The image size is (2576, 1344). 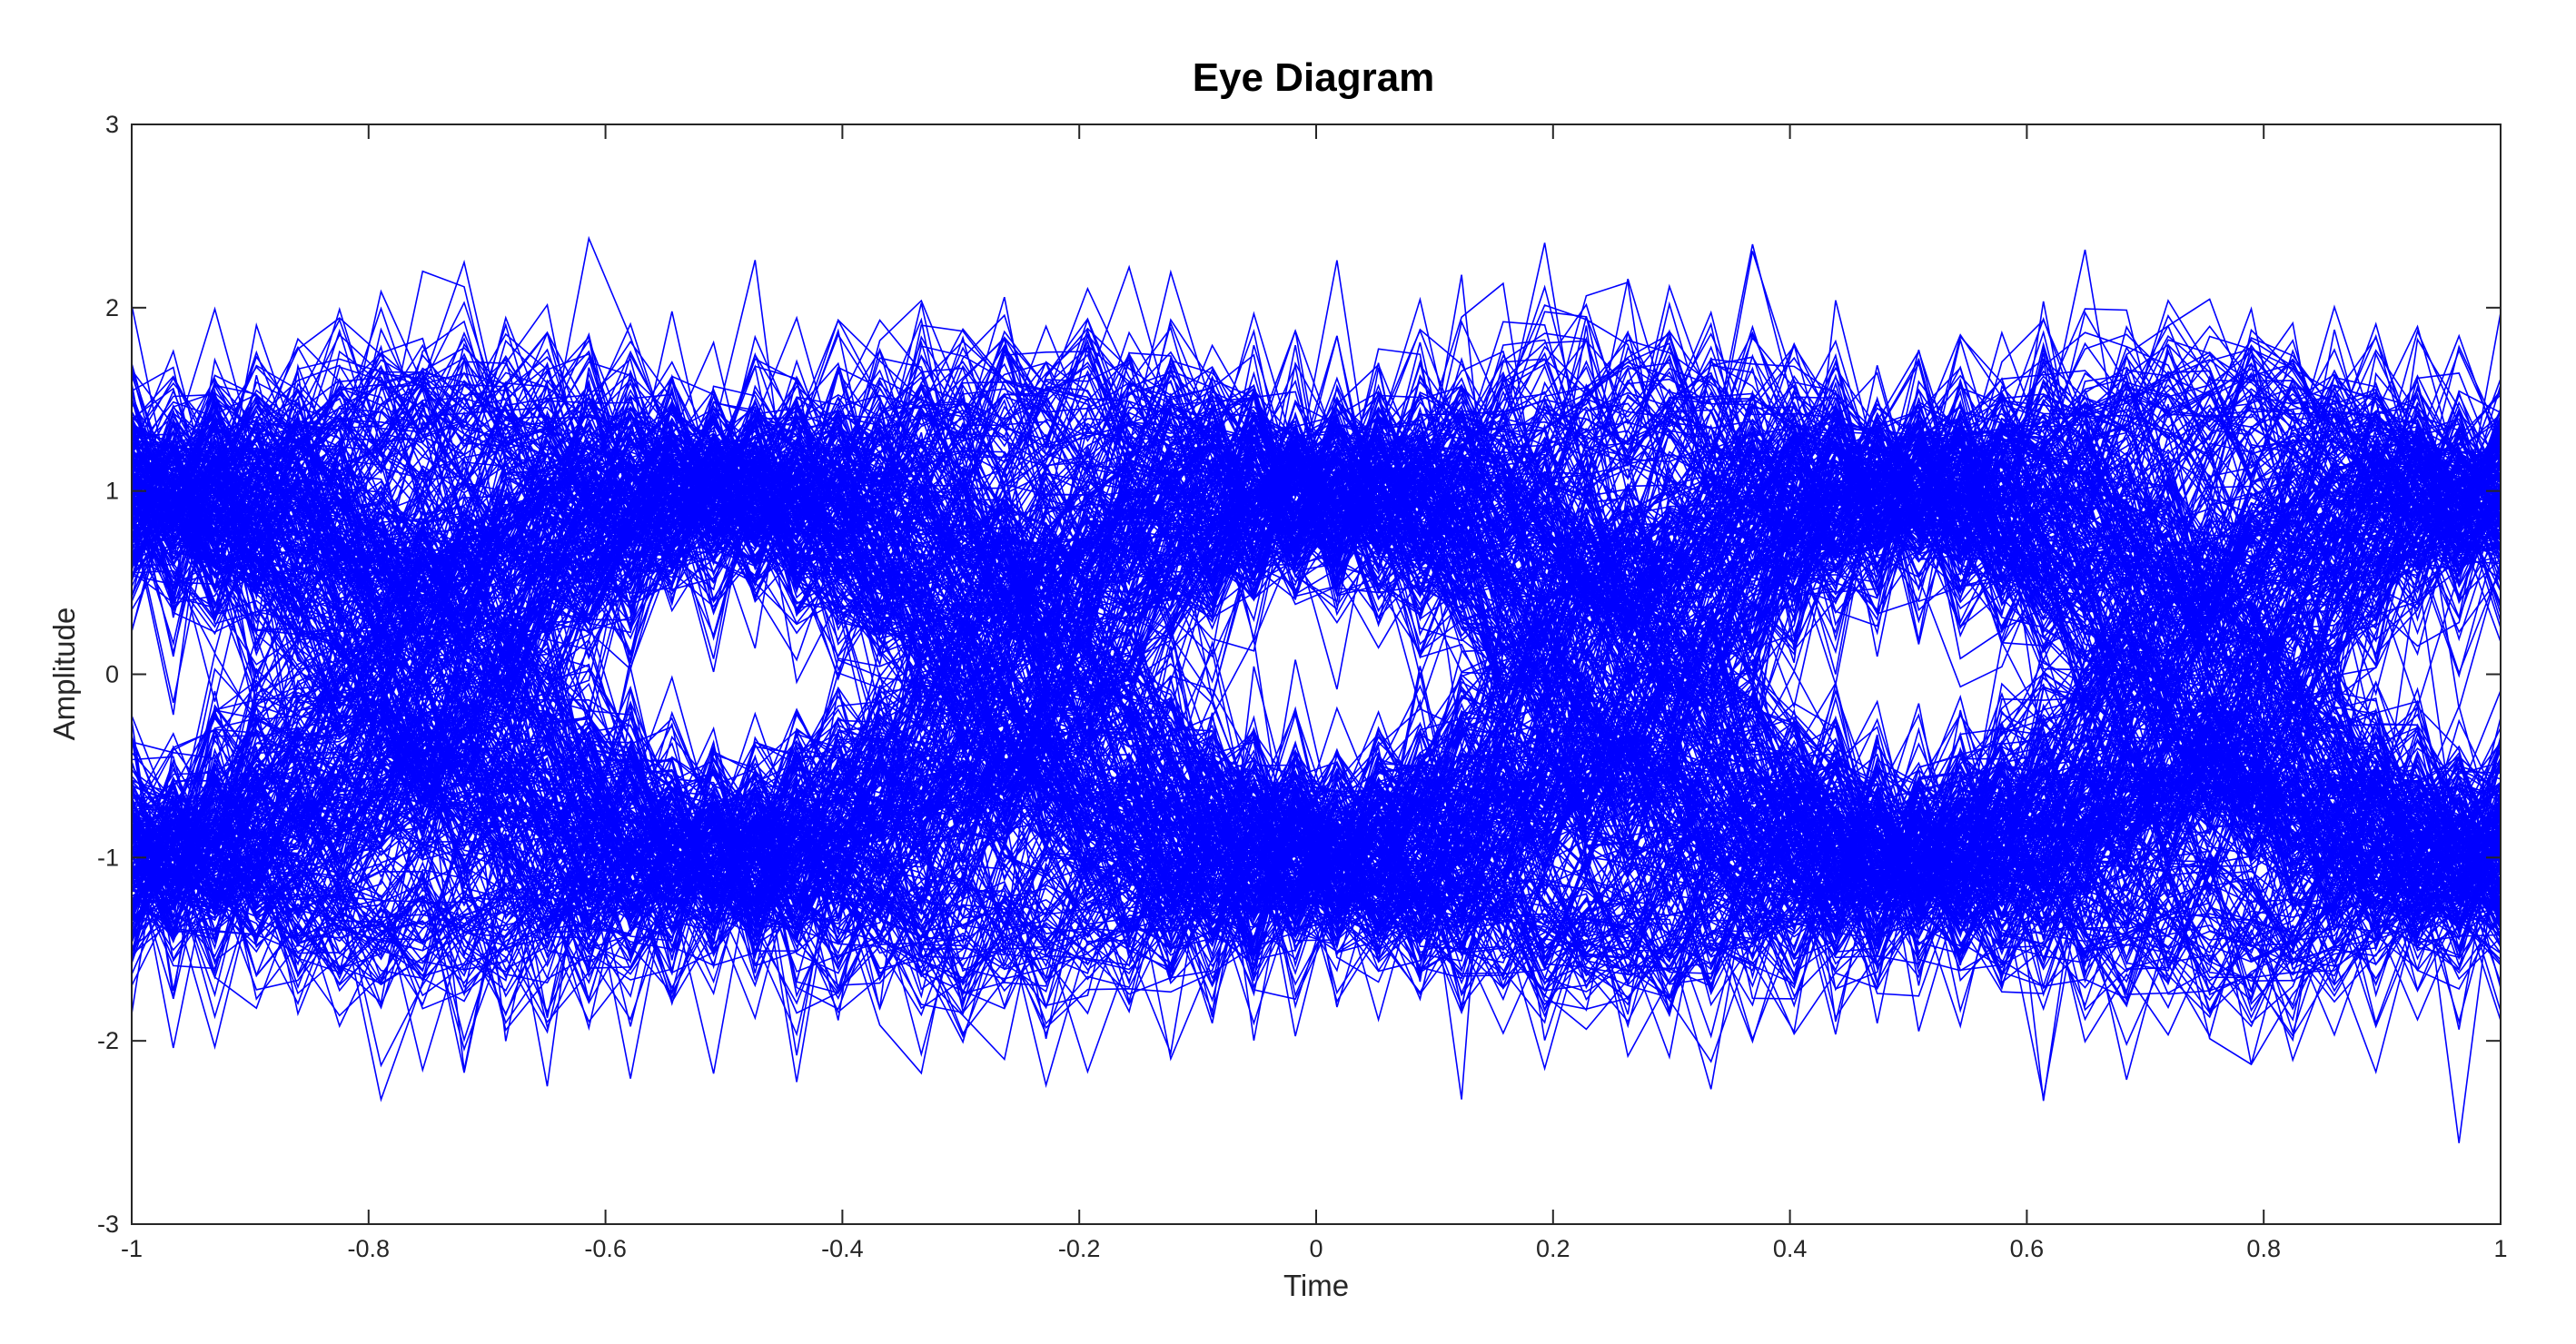 What do you see at coordinates (1079, 1249) in the screenshot?
I see `x-tick-label: -0.2` at bounding box center [1079, 1249].